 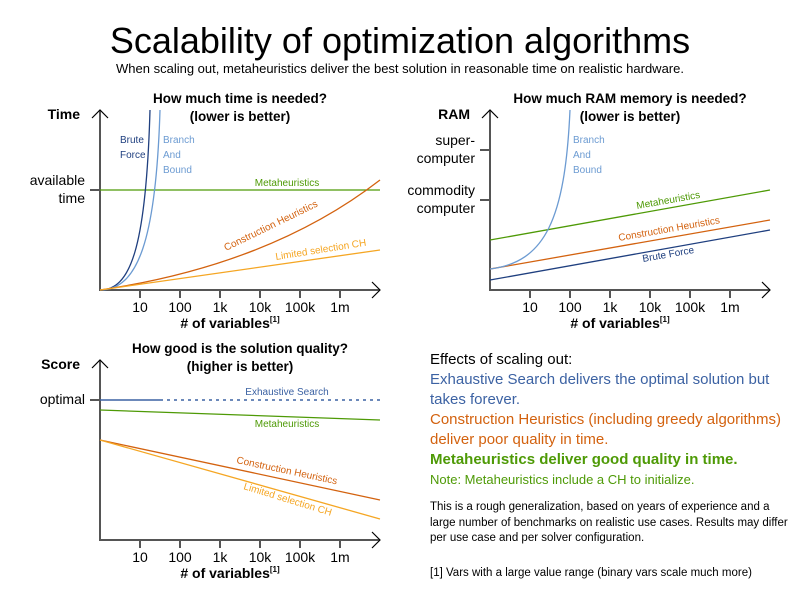 I want to click on chart-title: (higher is better), so click(x=240, y=366).